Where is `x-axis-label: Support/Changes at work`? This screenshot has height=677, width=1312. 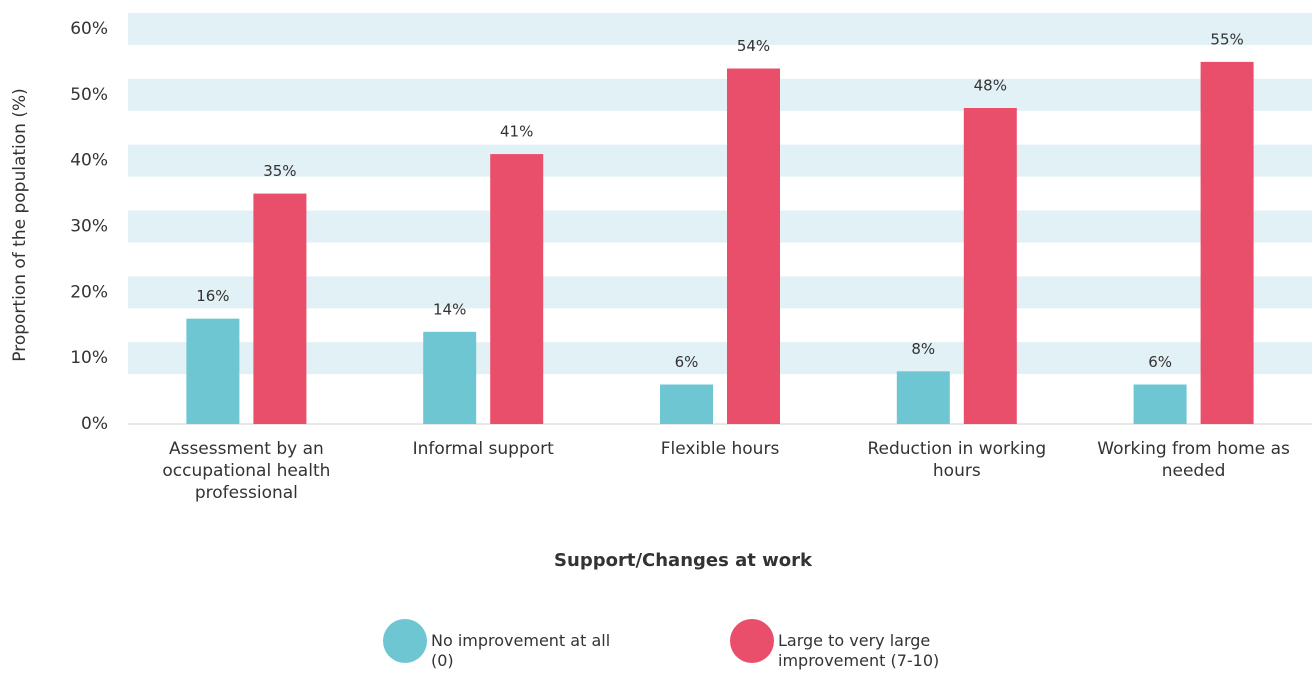 x-axis-label: Support/Changes at work is located at coordinates (683, 560).